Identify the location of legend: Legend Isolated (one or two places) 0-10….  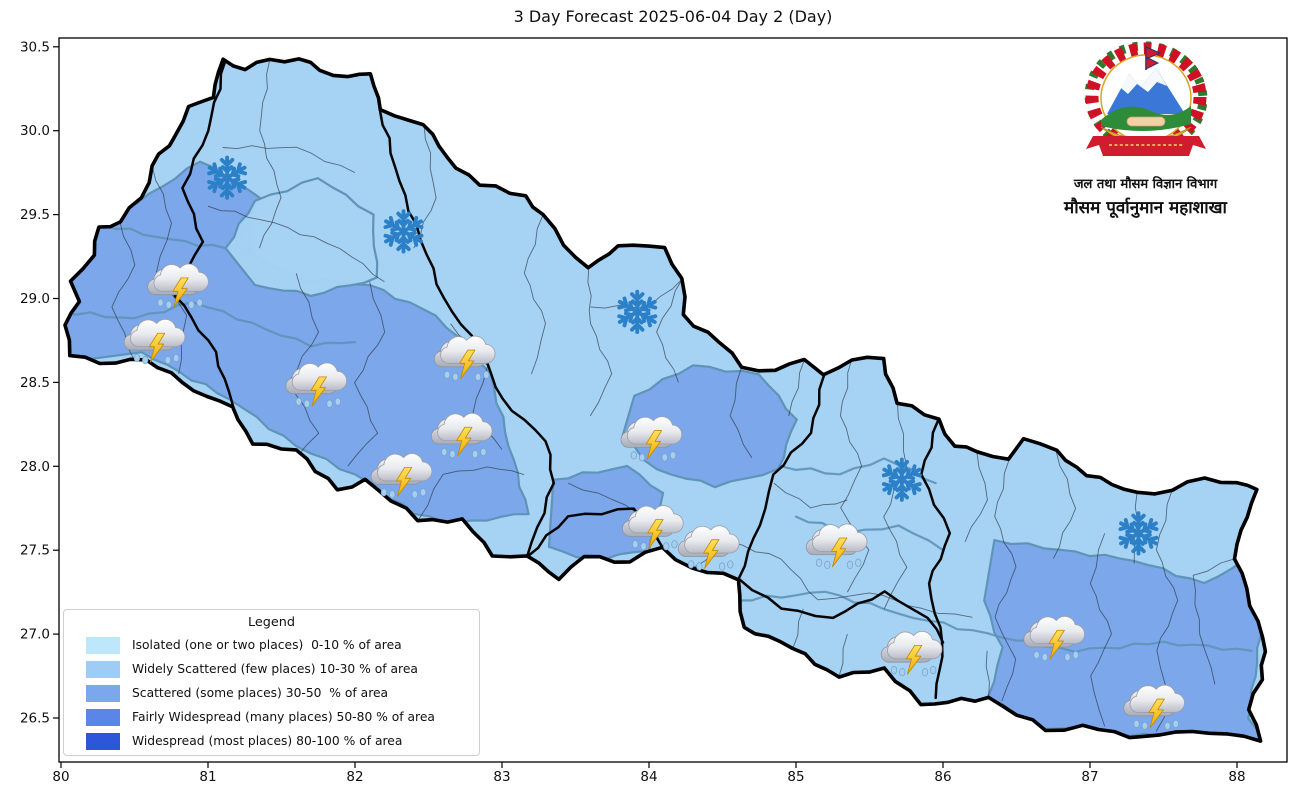
(271, 682).